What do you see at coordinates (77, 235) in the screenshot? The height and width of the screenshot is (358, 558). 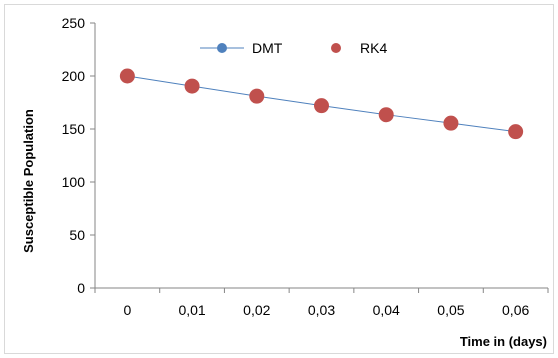 I see `y-tick-label: 50` at bounding box center [77, 235].